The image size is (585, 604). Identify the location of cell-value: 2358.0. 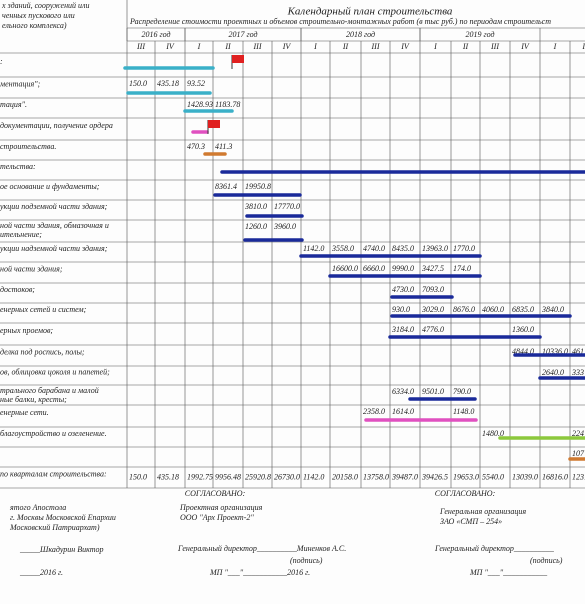
(374, 411).